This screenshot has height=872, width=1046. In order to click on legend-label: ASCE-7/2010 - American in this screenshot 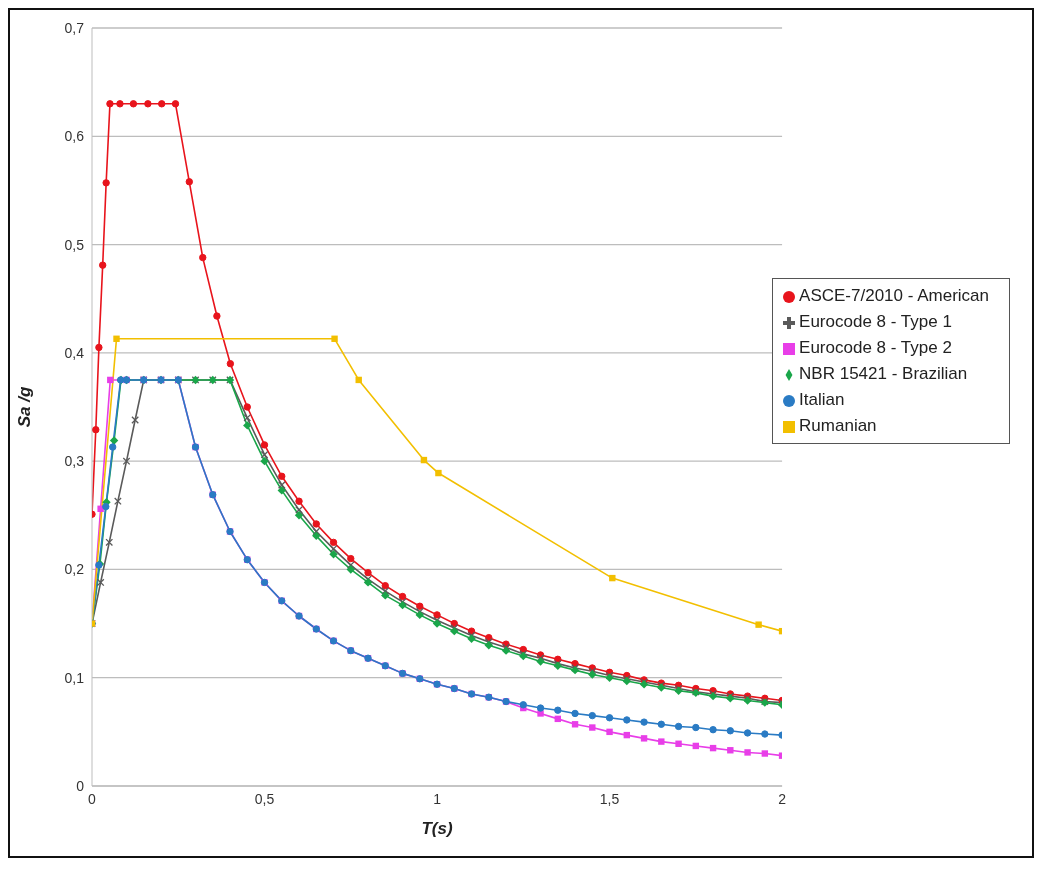, I will do `click(894, 295)`.